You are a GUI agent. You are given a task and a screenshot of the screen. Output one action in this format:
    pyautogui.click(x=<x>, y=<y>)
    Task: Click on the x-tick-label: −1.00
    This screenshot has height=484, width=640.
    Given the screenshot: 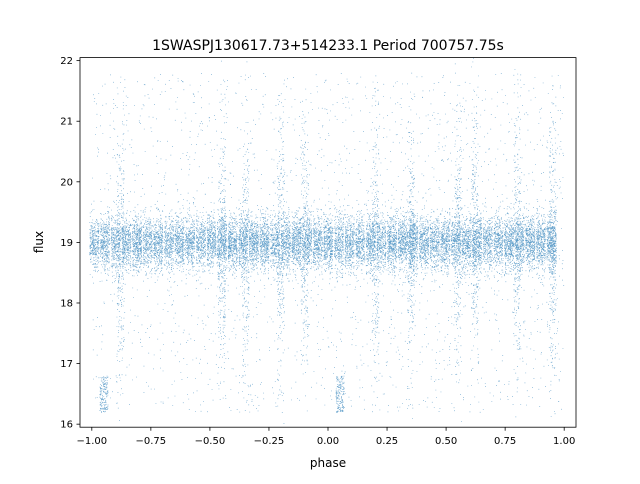 What is the action you would take?
    pyautogui.click(x=91, y=441)
    